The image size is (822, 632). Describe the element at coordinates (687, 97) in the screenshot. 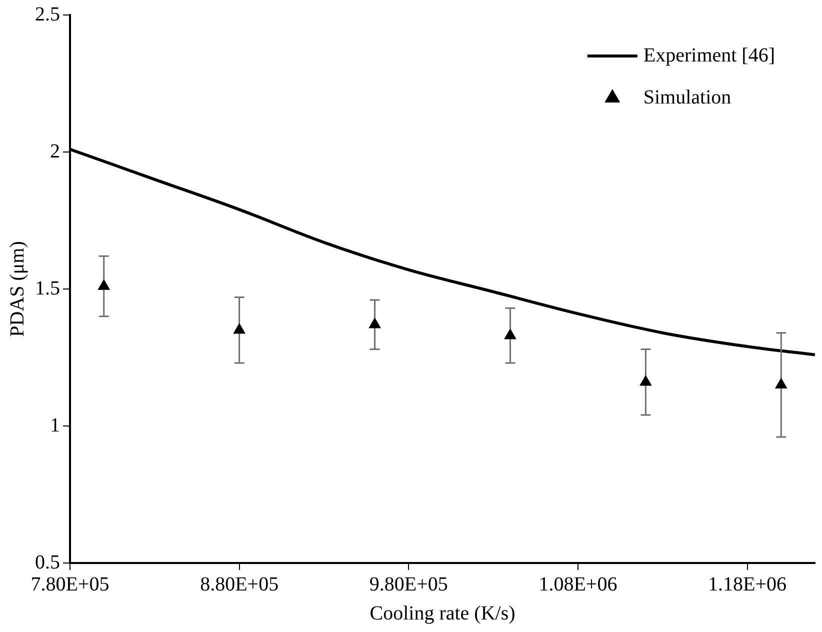

I see `legend-label: Simulation` at that location.